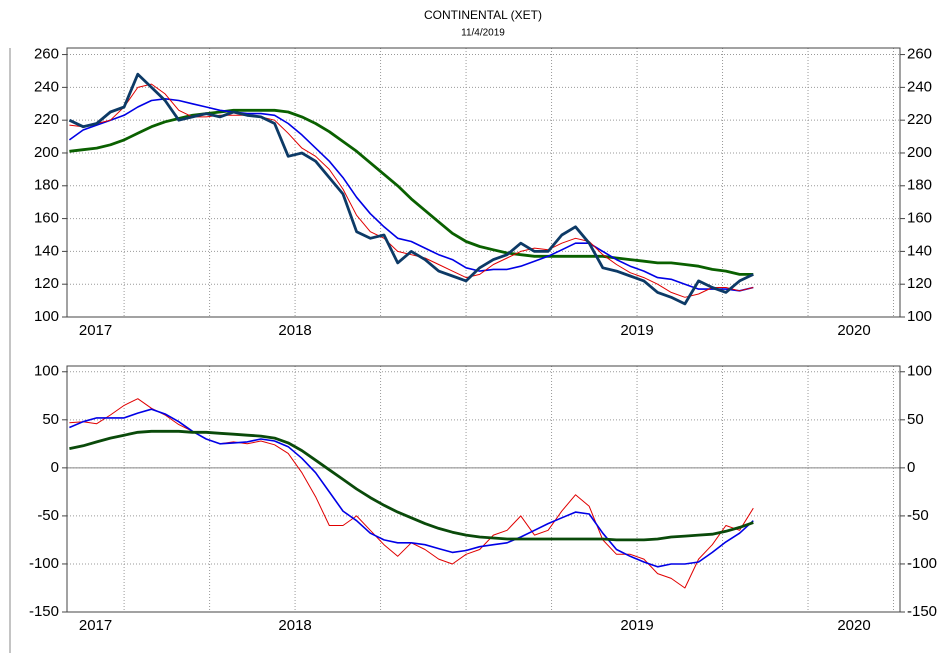 Image resolution: width=951 pixels, height=653 pixels. What do you see at coordinates (911, 467) in the screenshot?
I see `y-tick-label-right: 0` at bounding box center [911, 467].